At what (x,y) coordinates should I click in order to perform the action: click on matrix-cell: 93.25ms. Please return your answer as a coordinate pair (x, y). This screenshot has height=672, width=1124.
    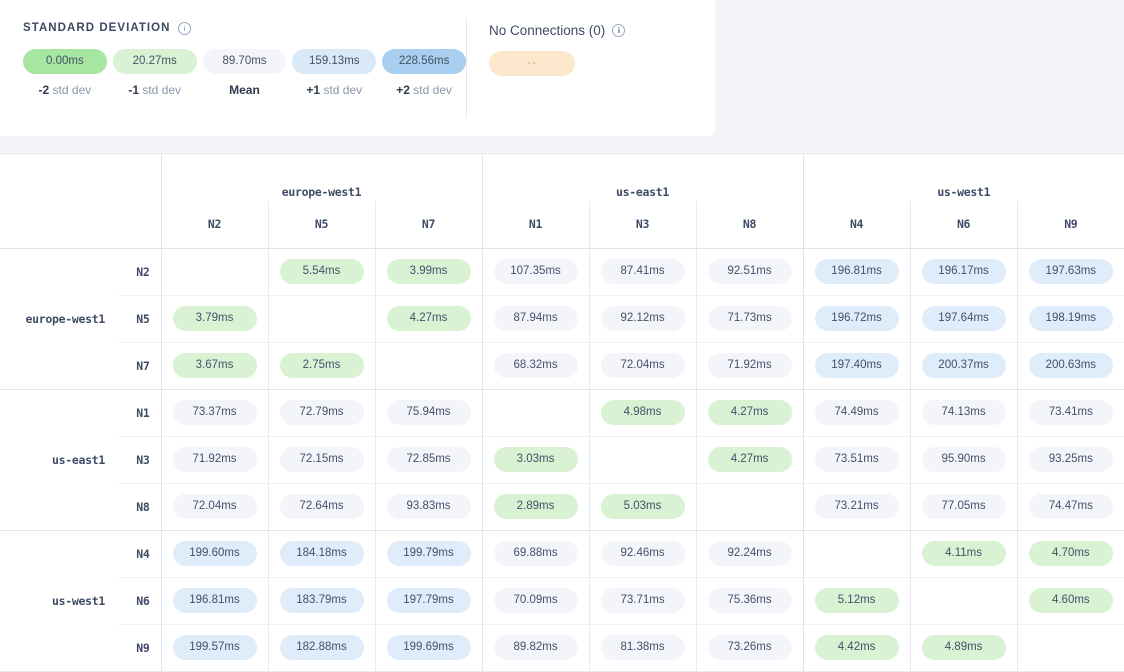
    Looking at the image, I should click on (1070, 459).